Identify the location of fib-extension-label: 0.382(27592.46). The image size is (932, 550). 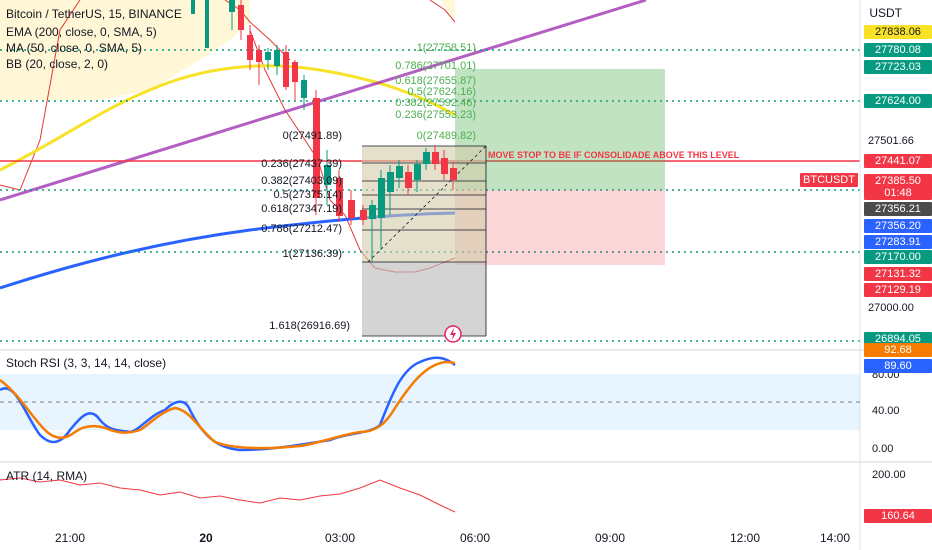
(435, 103).